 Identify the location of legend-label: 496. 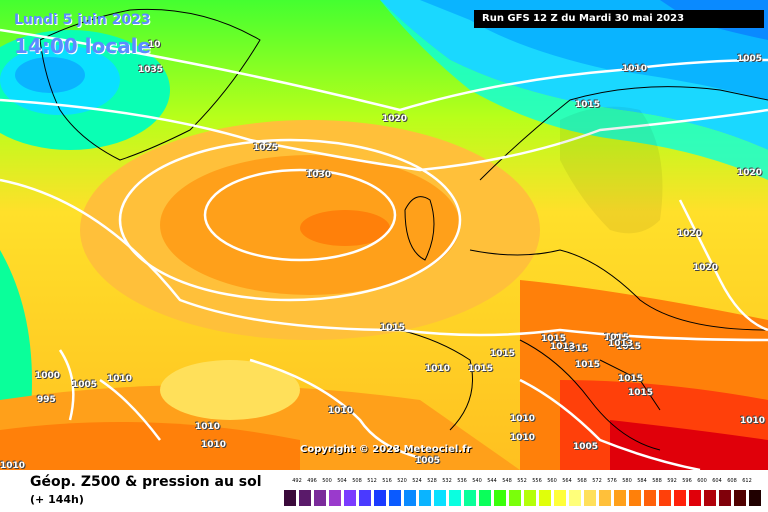
(312, 481).